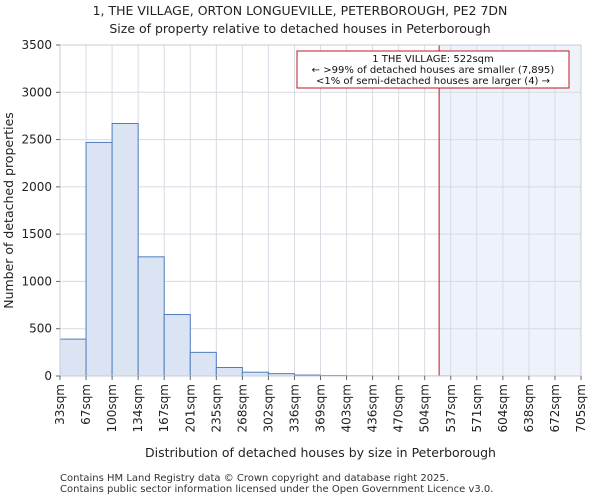 The height and width of the screenshot is (500, 600). What do you see at coordinates (321, 408) in the screenshot?
I see `x-tick-label: 369sqm` at bounding box center [321, 408].